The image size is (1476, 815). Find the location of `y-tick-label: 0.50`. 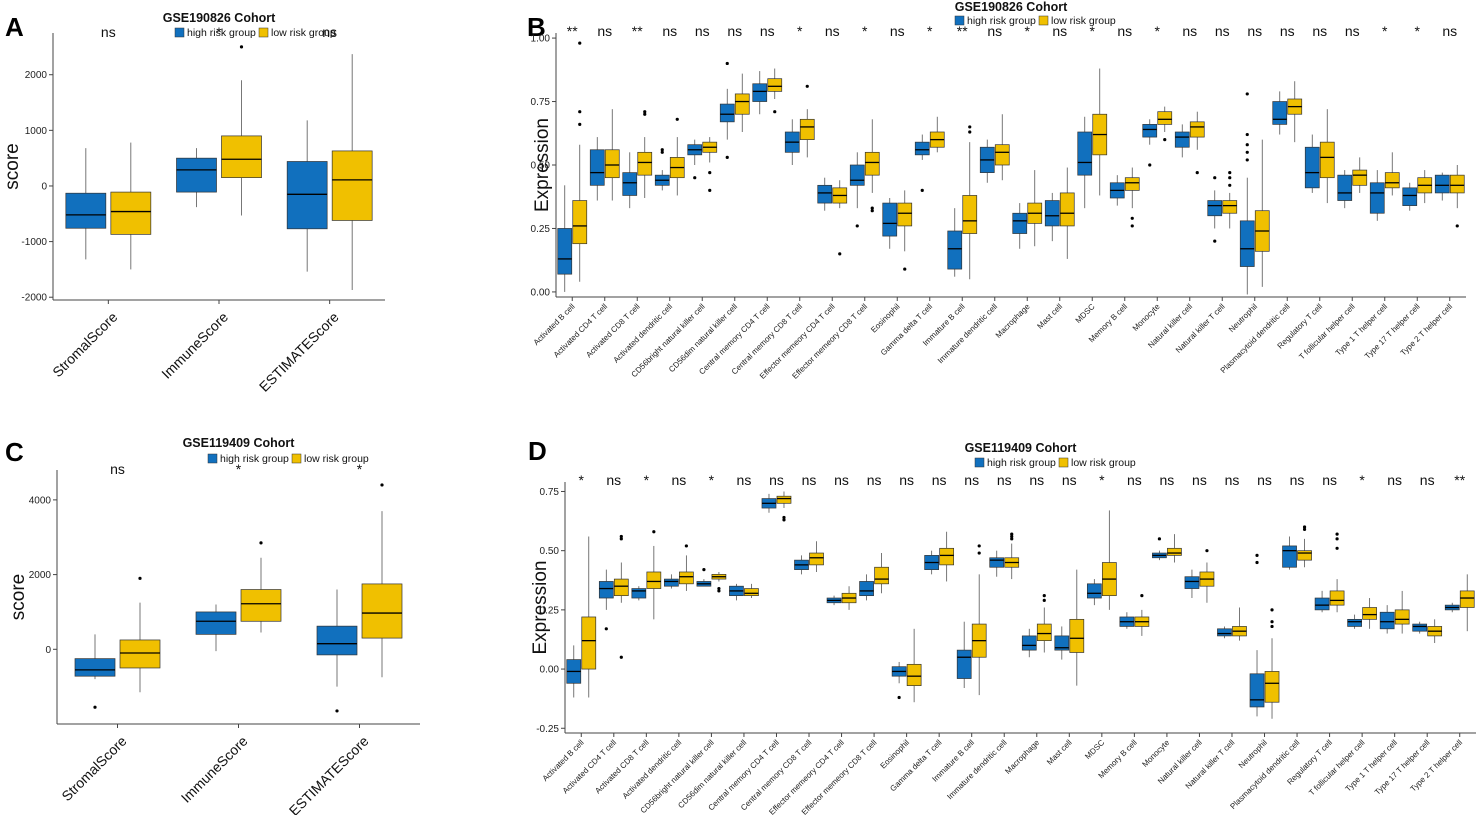

y-tick-label: 0.50 is located at coordinates (541, 166).